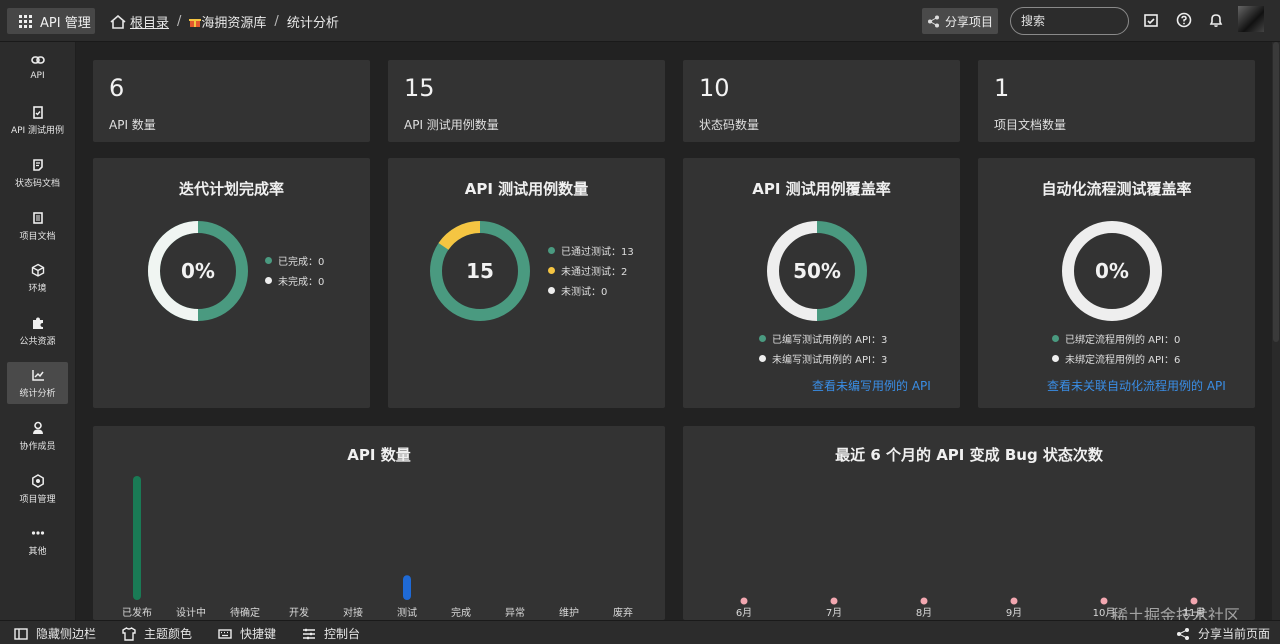 This screenshot has height=644, width=1280. I want to click on sidebar-item-project-docs: 项目文档, so click(37, 226).